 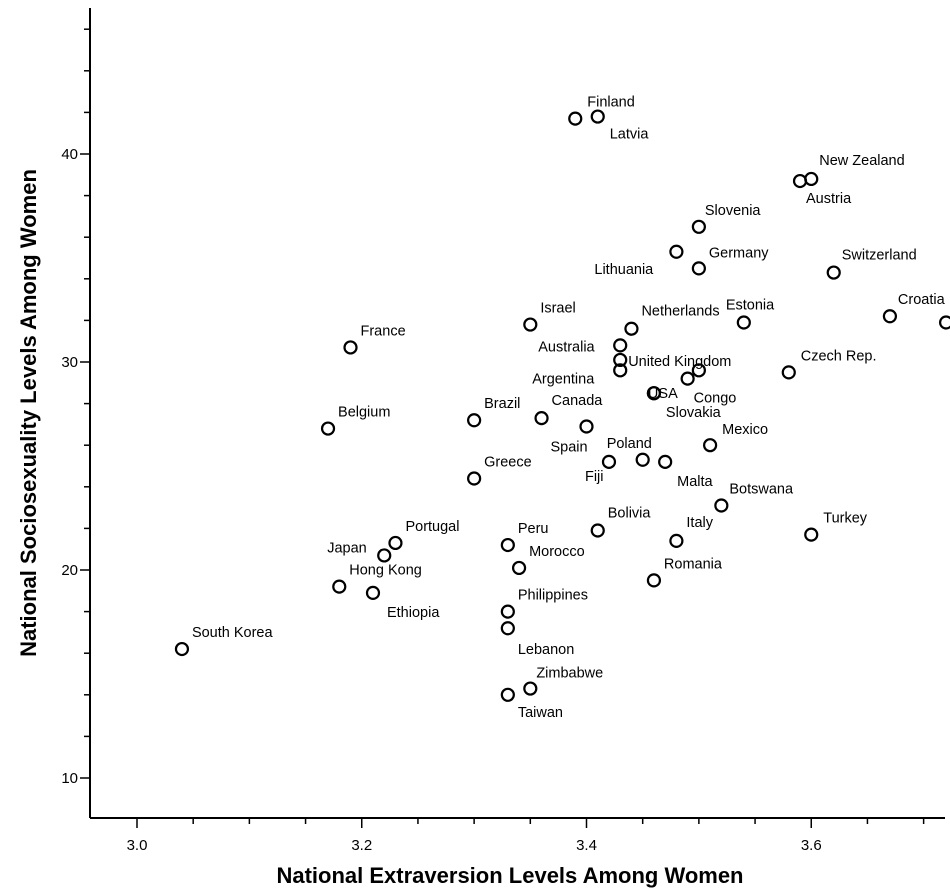 I want to click on point-label: Turkey, so click(x=845, y=519).